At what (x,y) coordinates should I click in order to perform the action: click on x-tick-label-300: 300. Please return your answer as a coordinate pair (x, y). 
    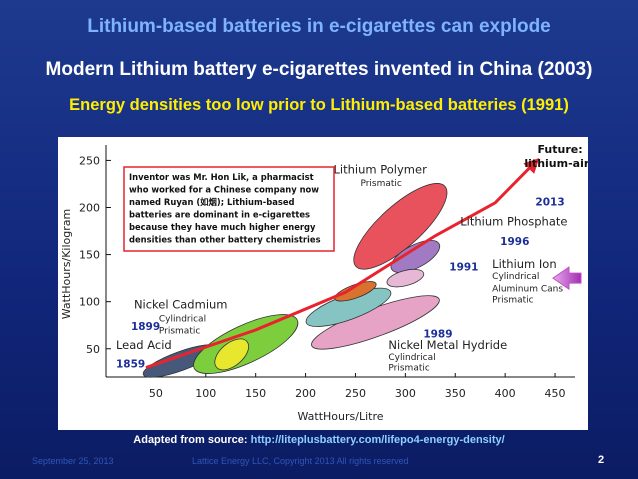
    Looking at the image, I should click on (405, 393).